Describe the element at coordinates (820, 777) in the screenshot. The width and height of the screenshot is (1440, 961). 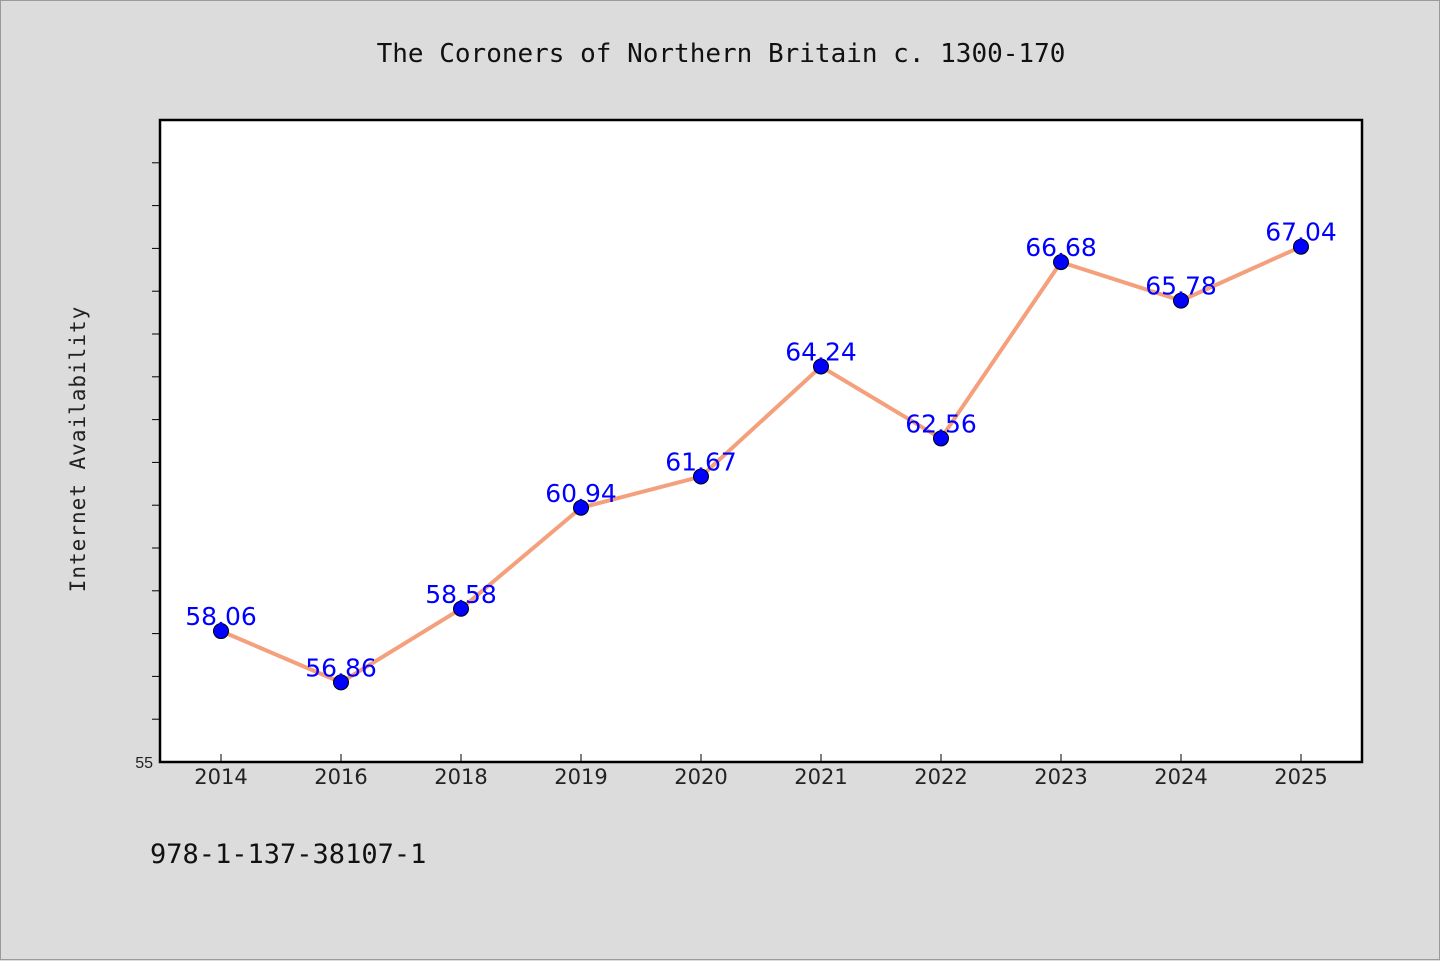
I see `x-tick-label: 2021` at that location.